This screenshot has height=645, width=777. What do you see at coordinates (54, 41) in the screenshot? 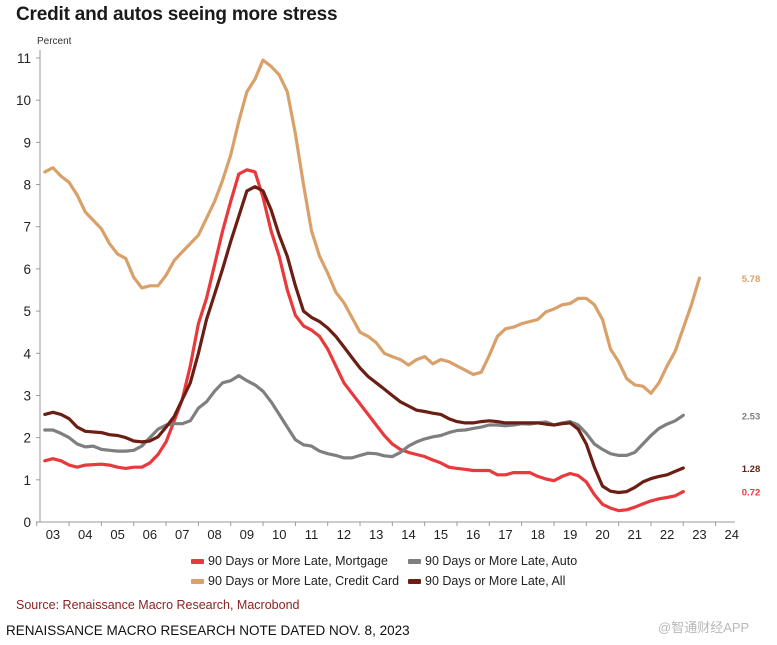
I see `y-axis-label: Percent` at bounding box center [54, 41].